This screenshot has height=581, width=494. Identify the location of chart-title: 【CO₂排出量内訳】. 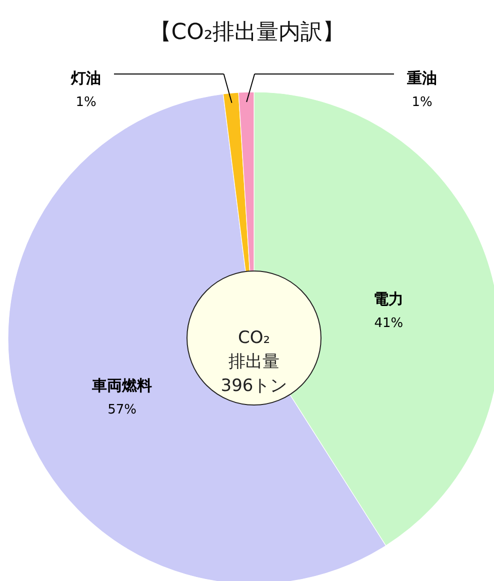
(247, 32).